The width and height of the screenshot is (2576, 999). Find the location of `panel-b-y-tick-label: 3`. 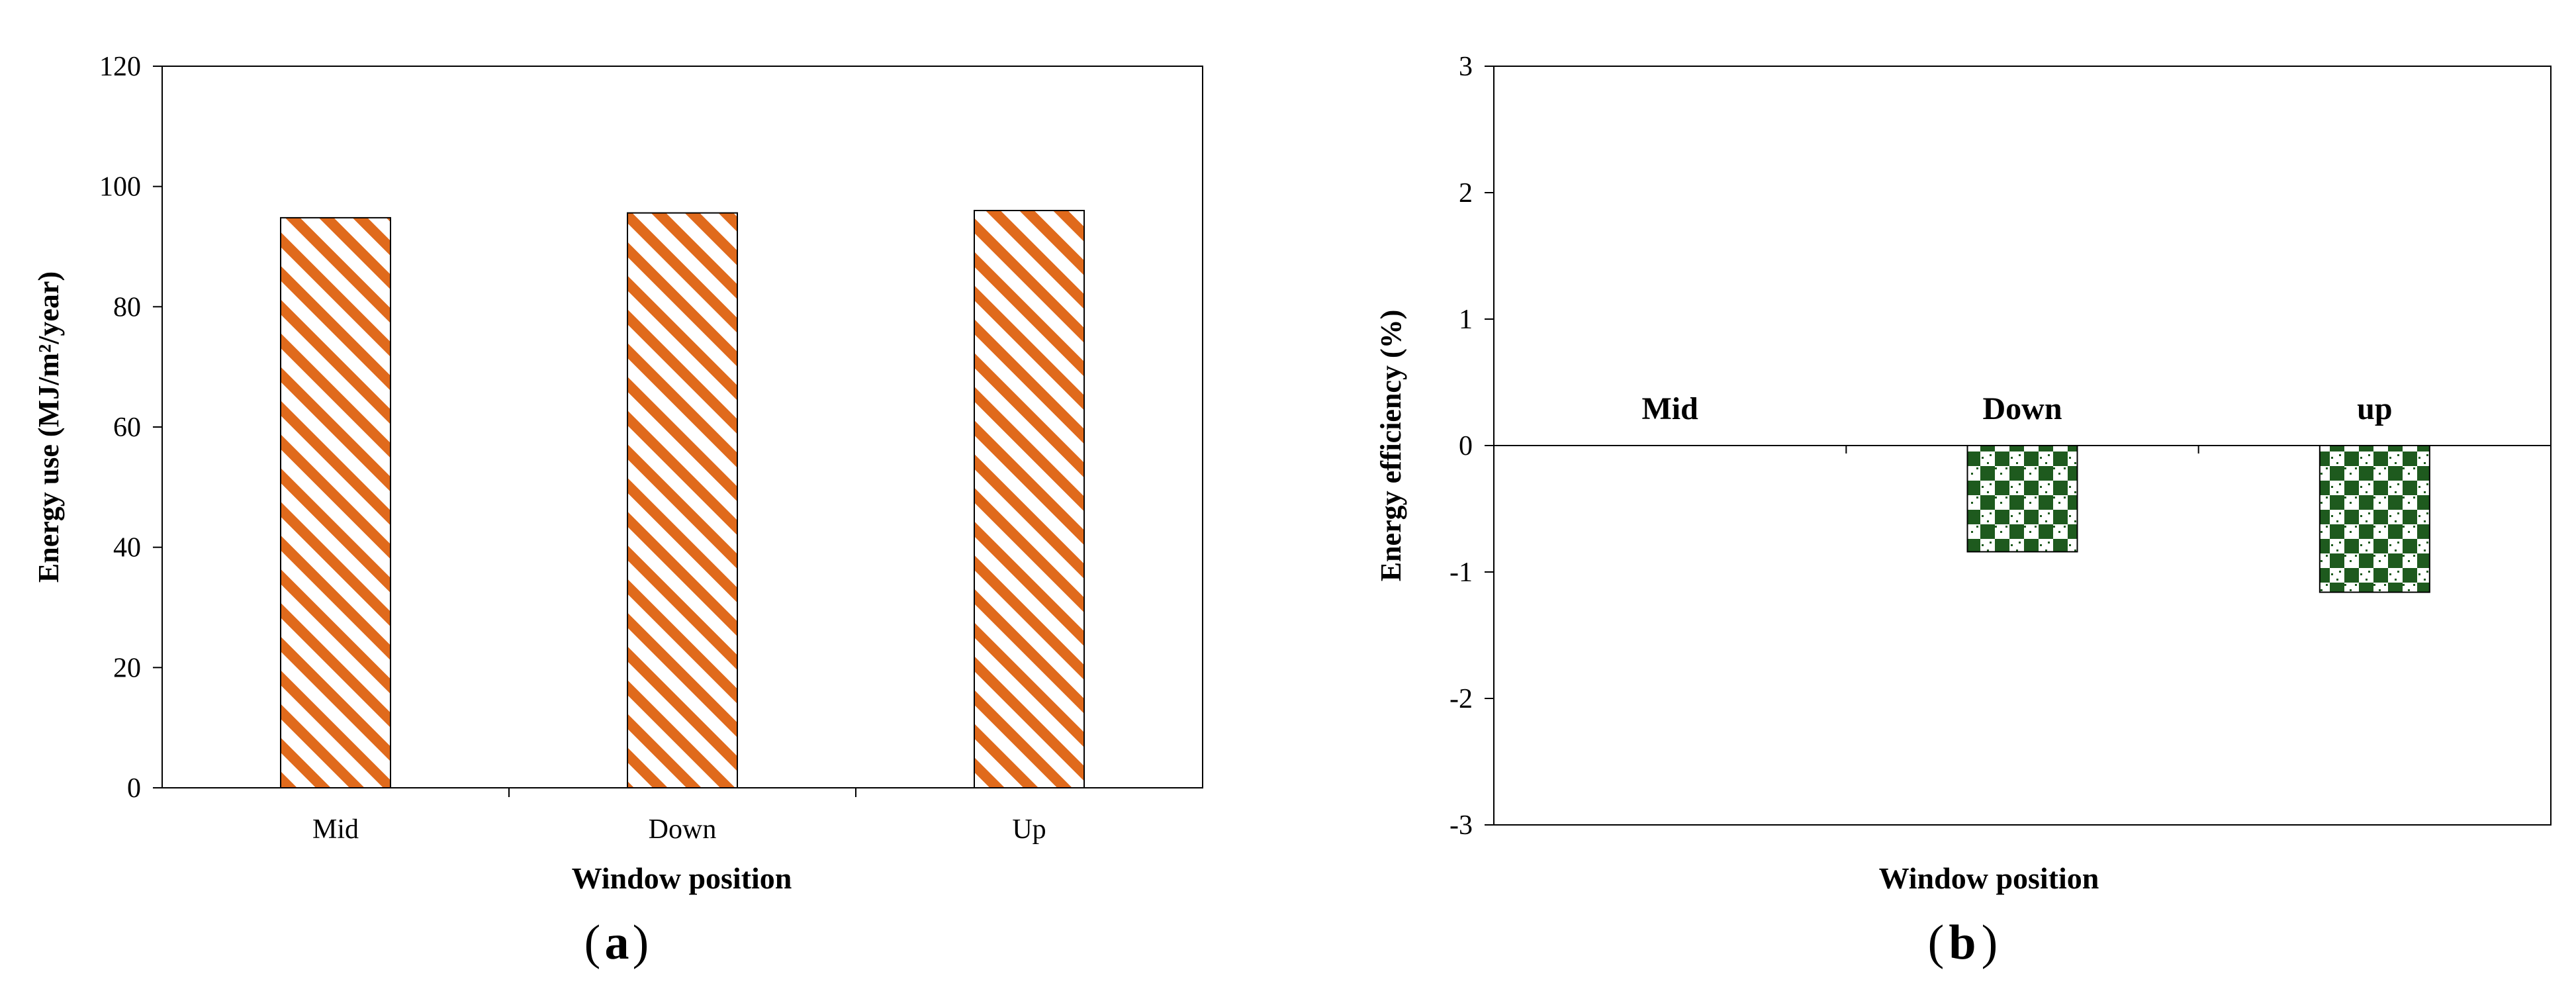

panel-b-y-tick-label: 3 is located at coordinates (1466, 67).